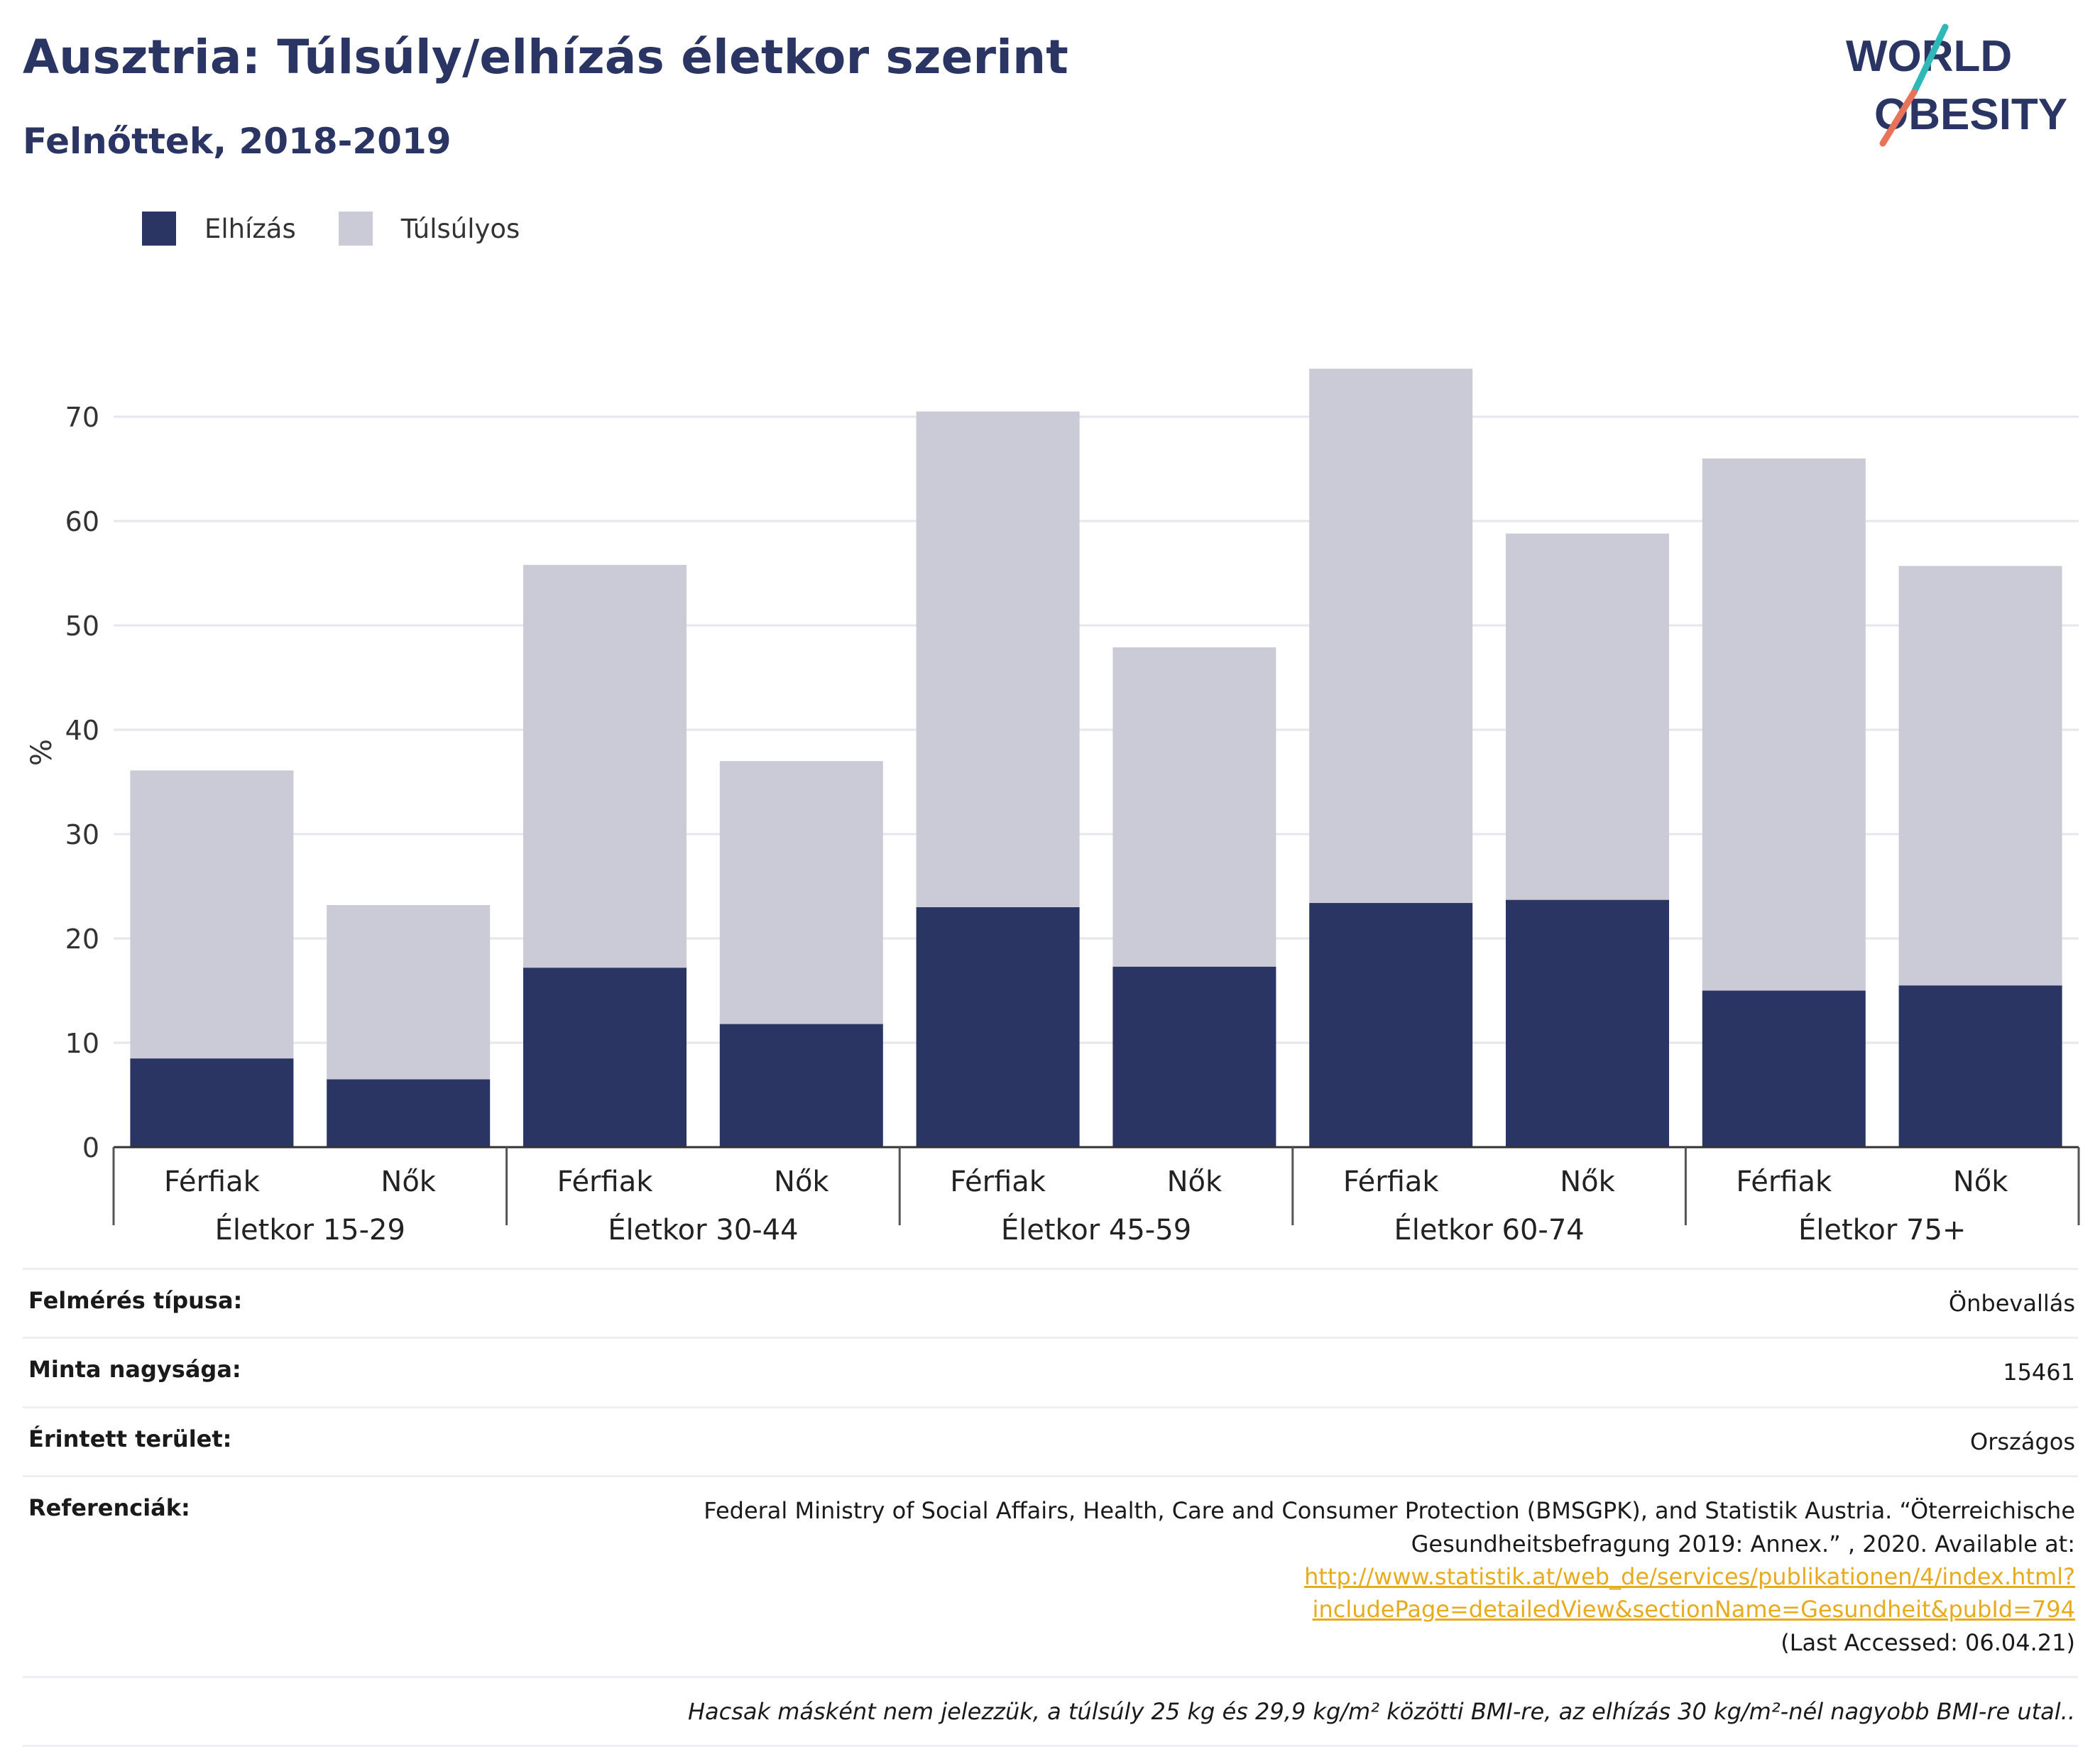 The image size is (2100, 1747). Describe the element at coordinates (159, 229) in the screenshot. I see `legend-swatch-obese` at that location.